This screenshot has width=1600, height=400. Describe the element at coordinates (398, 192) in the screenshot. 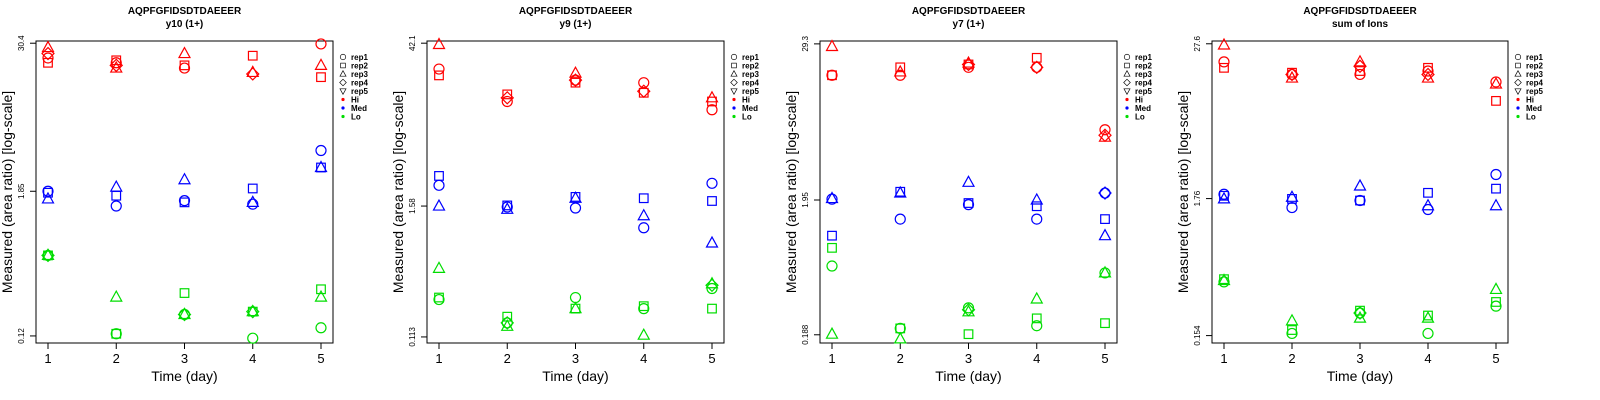

I see `y-axis-label: Measured (area ratio) [log-scale]` at that location.